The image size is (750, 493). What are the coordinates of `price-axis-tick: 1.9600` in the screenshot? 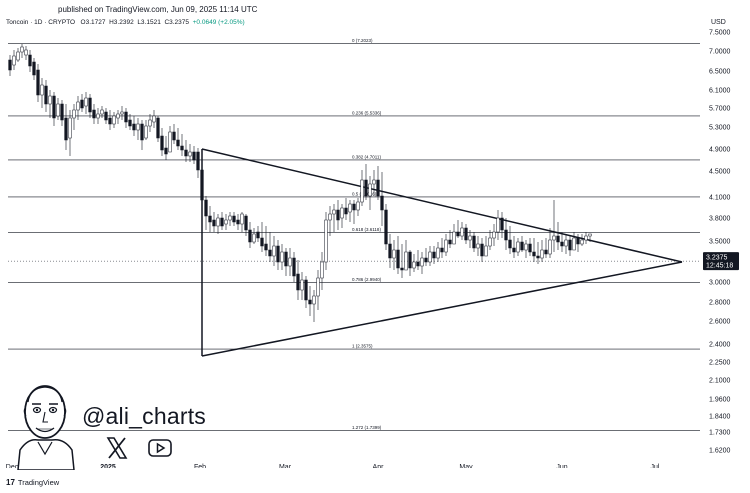 It's located at (720, 400).